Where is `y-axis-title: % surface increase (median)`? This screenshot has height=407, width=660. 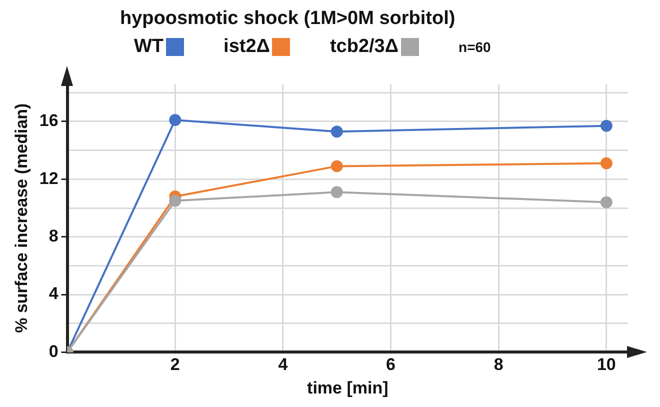
y-axis-title: % surface increase (median) is located at coordinates (21, 218).